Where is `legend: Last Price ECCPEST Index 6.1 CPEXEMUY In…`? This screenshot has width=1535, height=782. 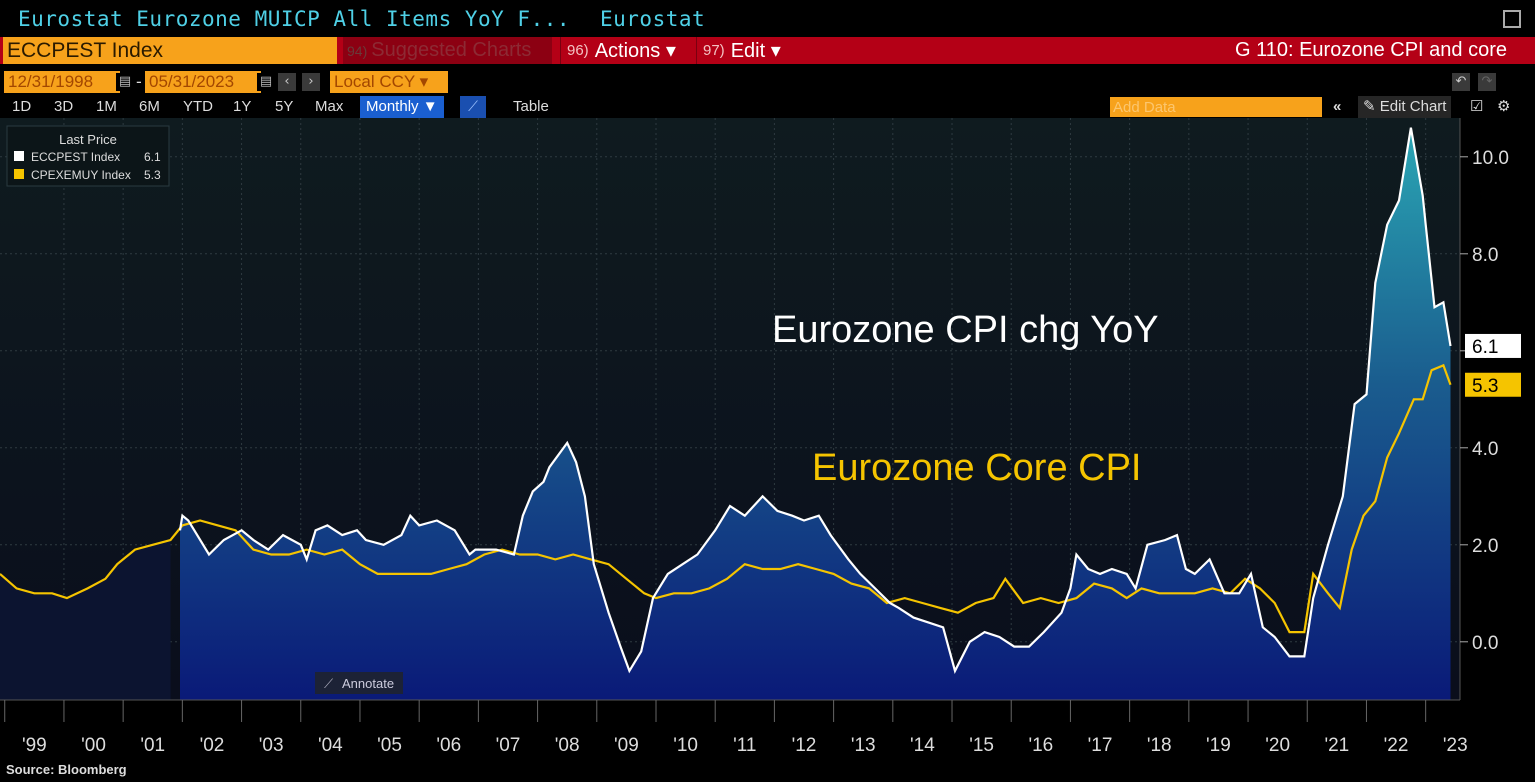
legend: Last Price ECCPEST Index 6.1 CPEXEMUY In… is located at coordinates (88, 156).